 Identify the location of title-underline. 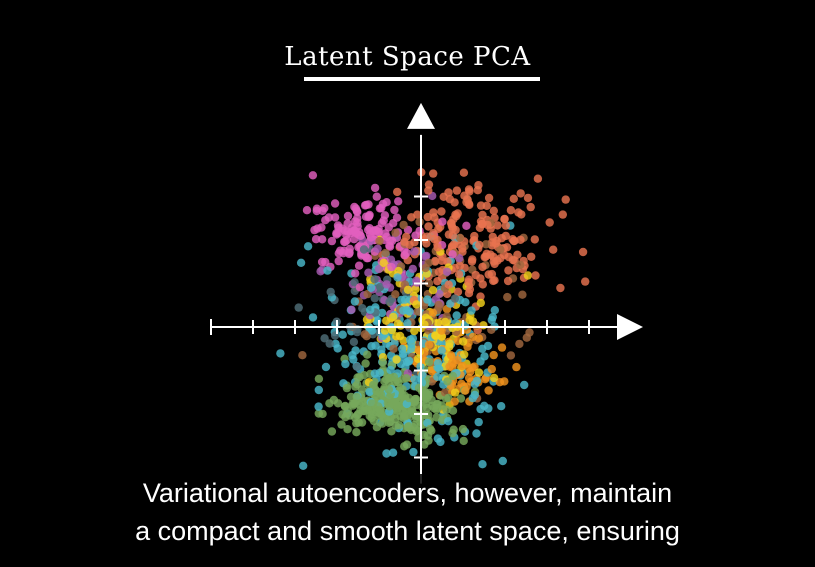
(422, 79).